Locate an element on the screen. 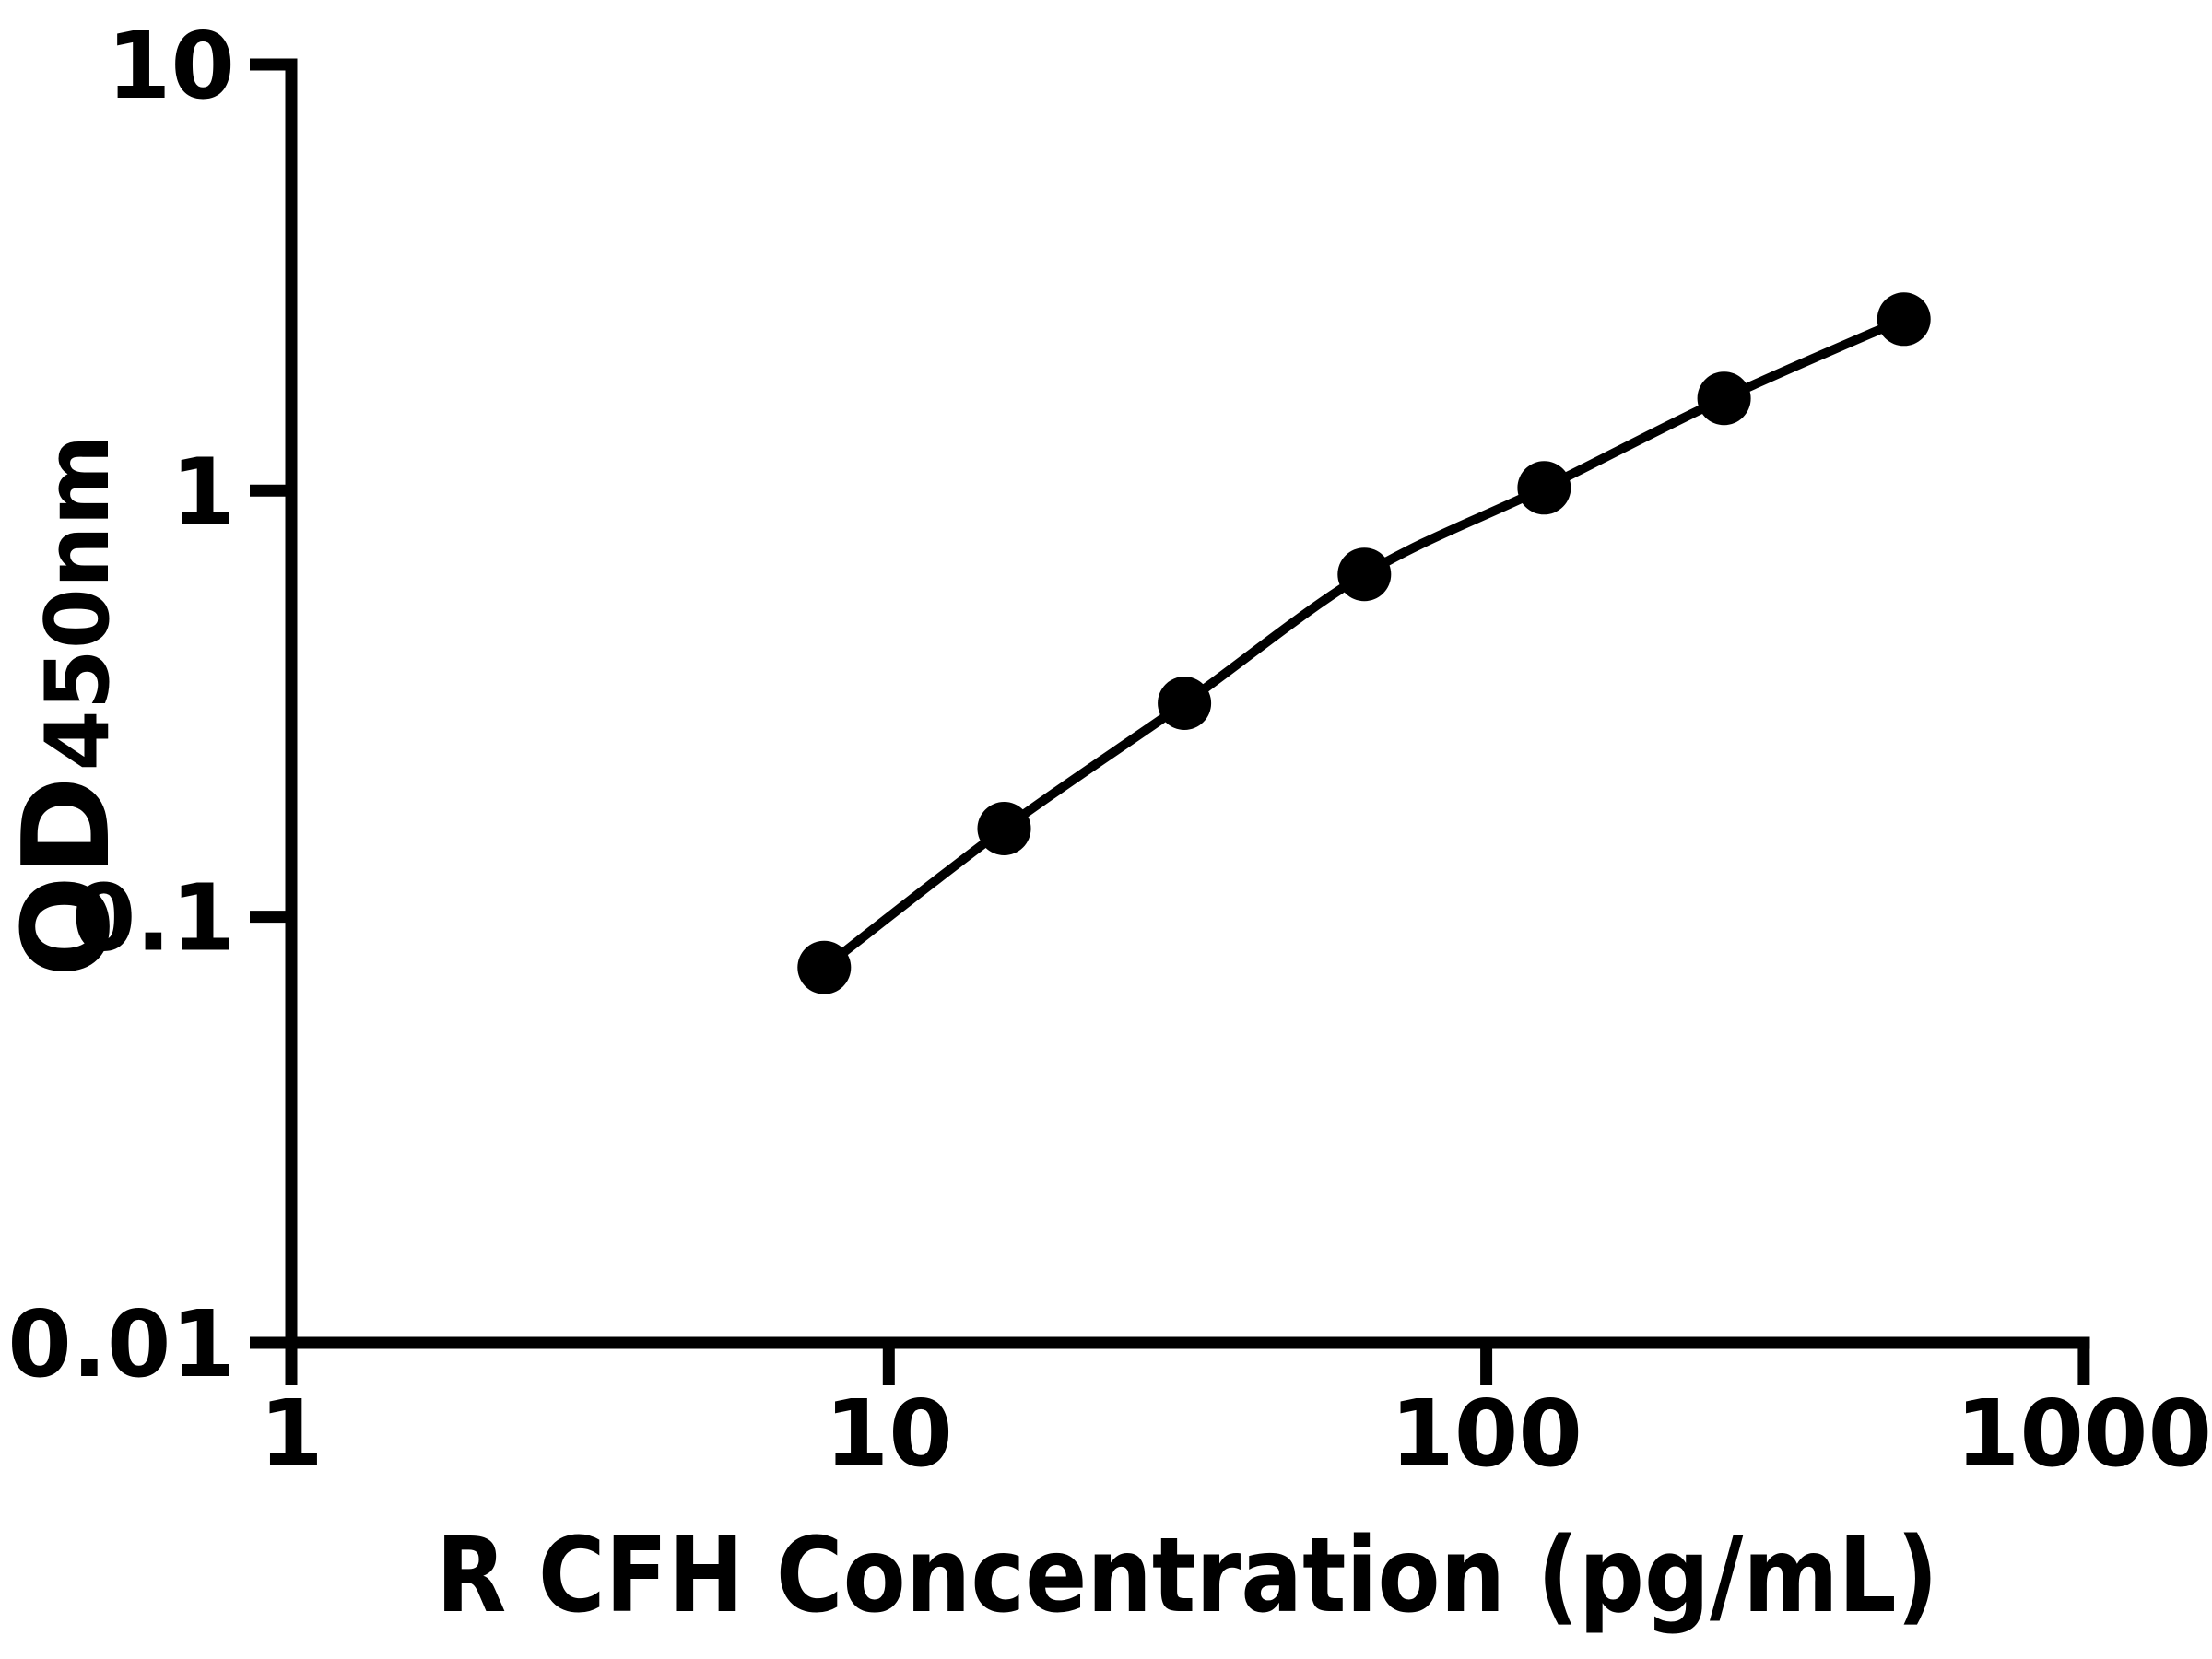  y-tick-label: 1 is located at coordinates (203, 492).